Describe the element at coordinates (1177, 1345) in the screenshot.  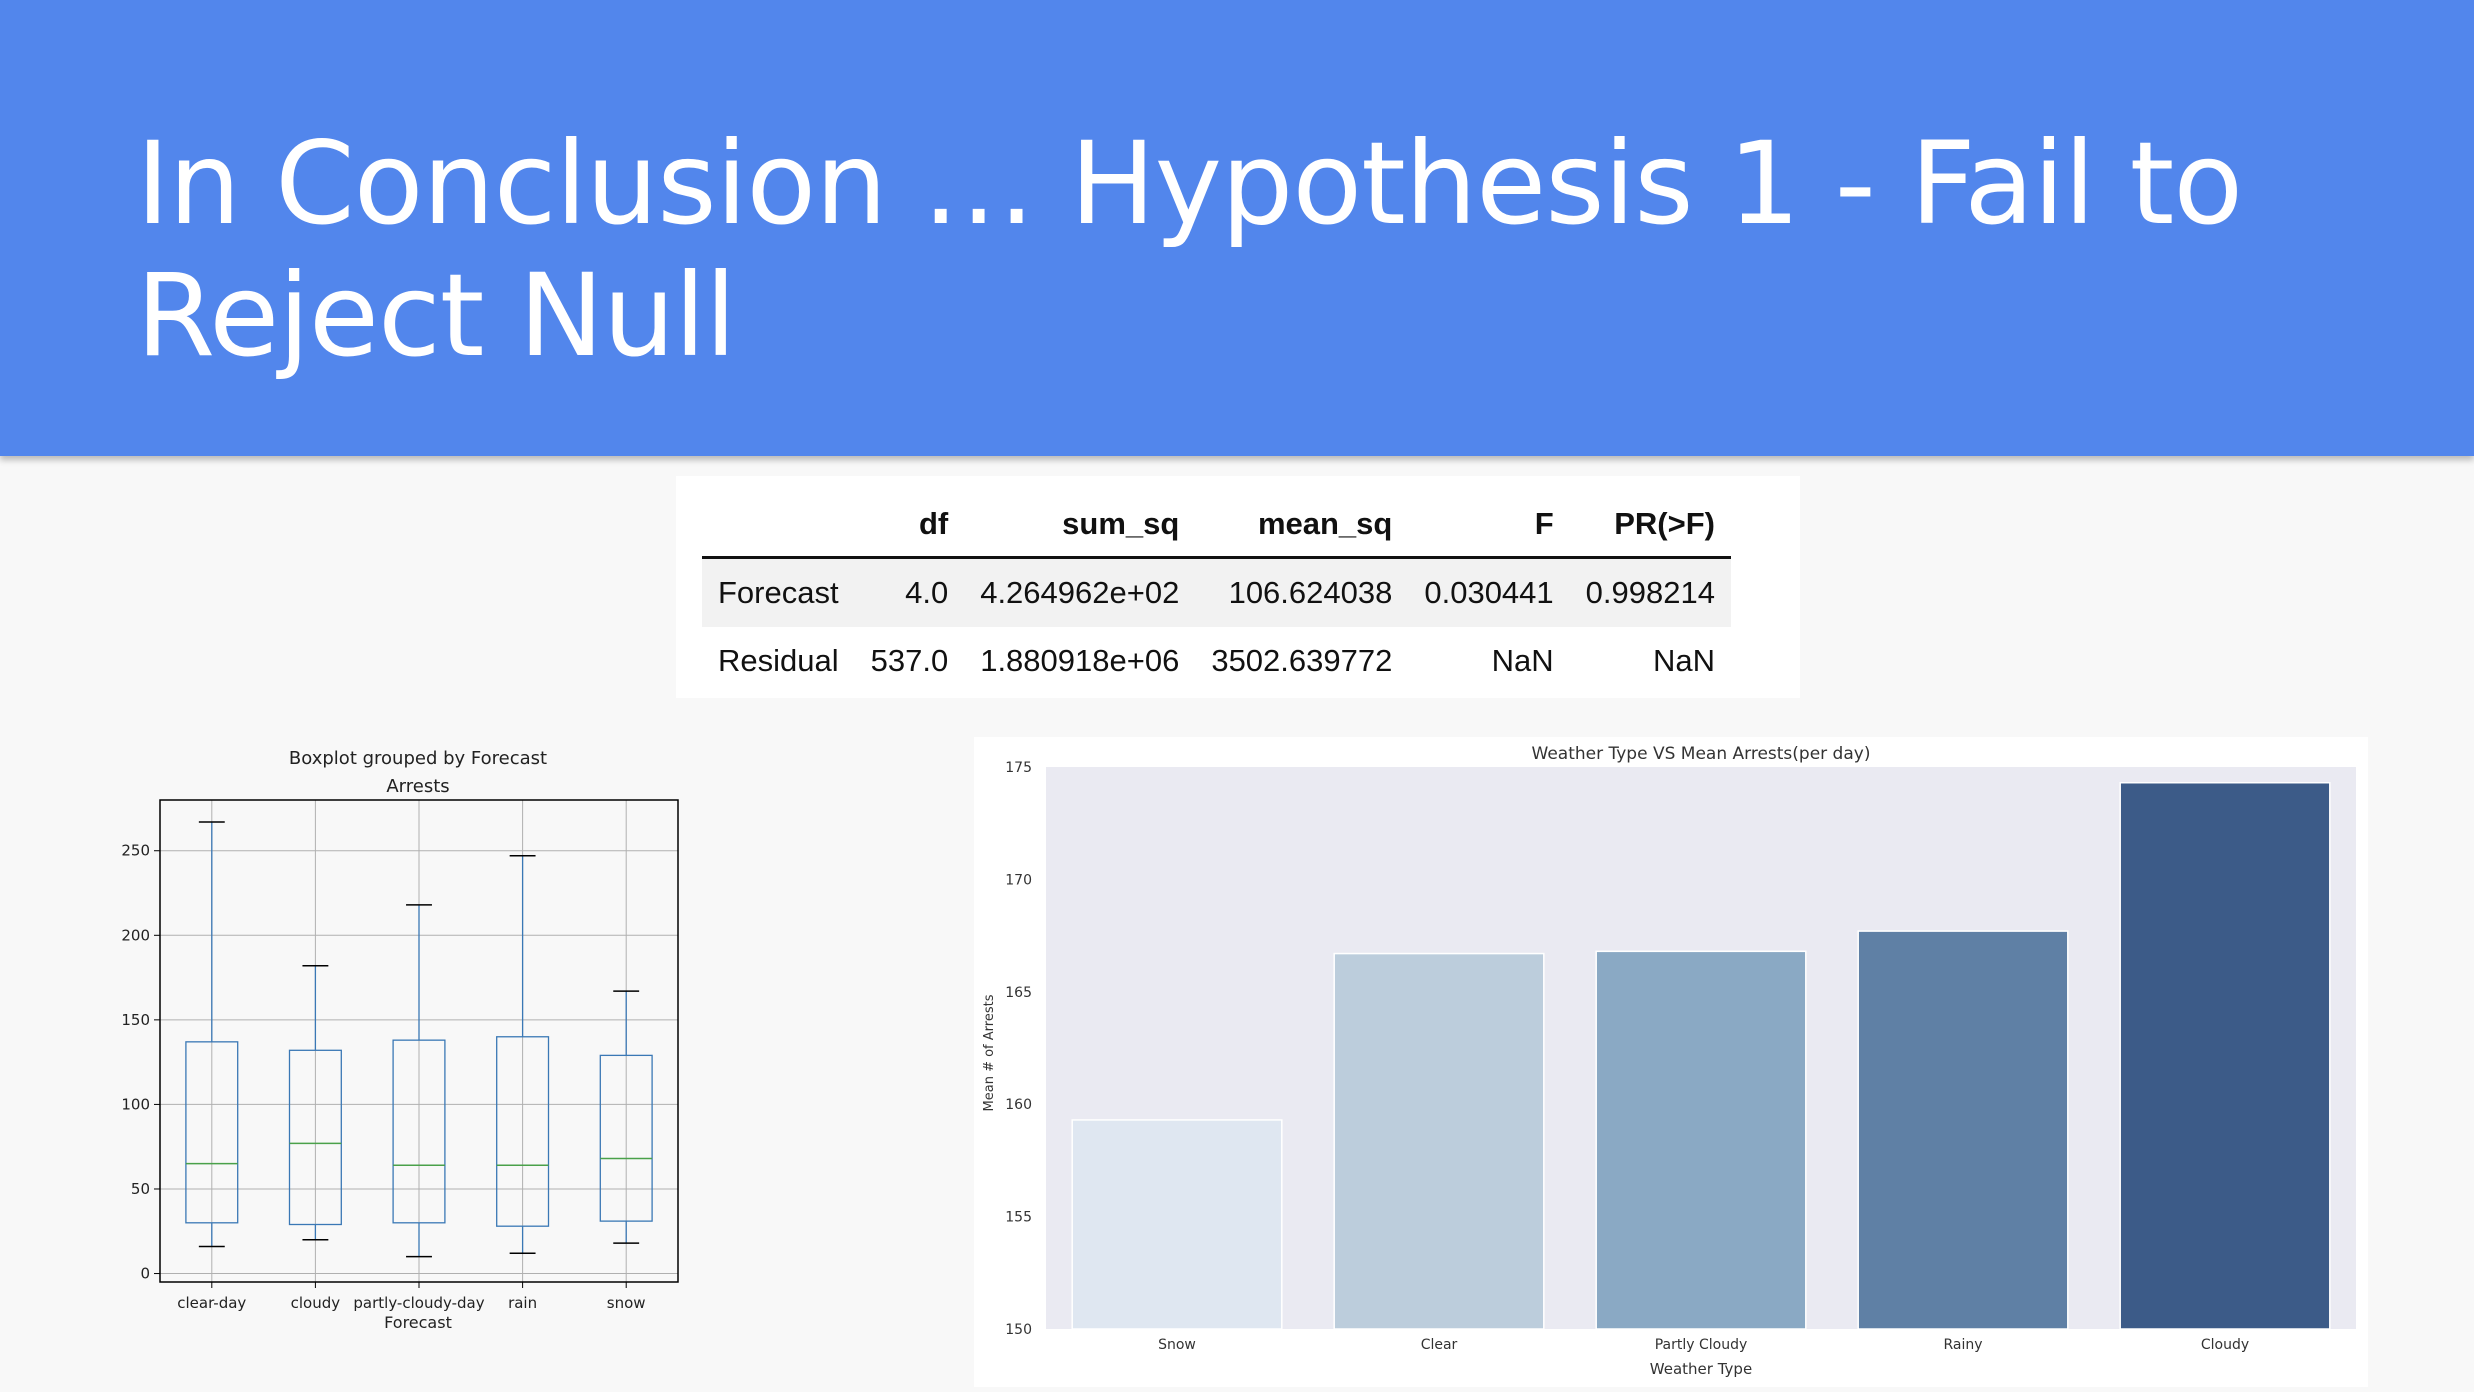
I see `bar-chart-x-tick-label: Snow` at that location.